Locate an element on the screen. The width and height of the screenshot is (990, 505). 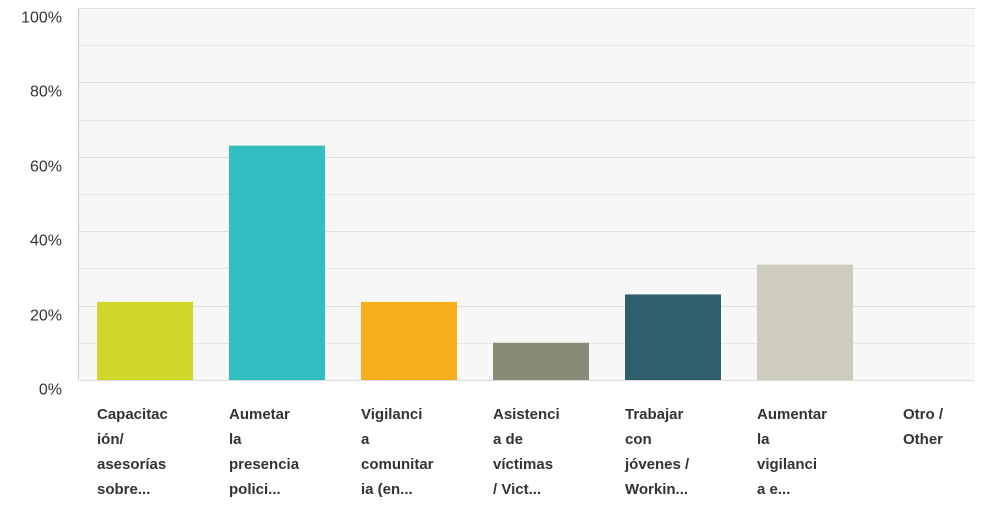
y-tick-label: 100% is located at coordinates (41, 18).